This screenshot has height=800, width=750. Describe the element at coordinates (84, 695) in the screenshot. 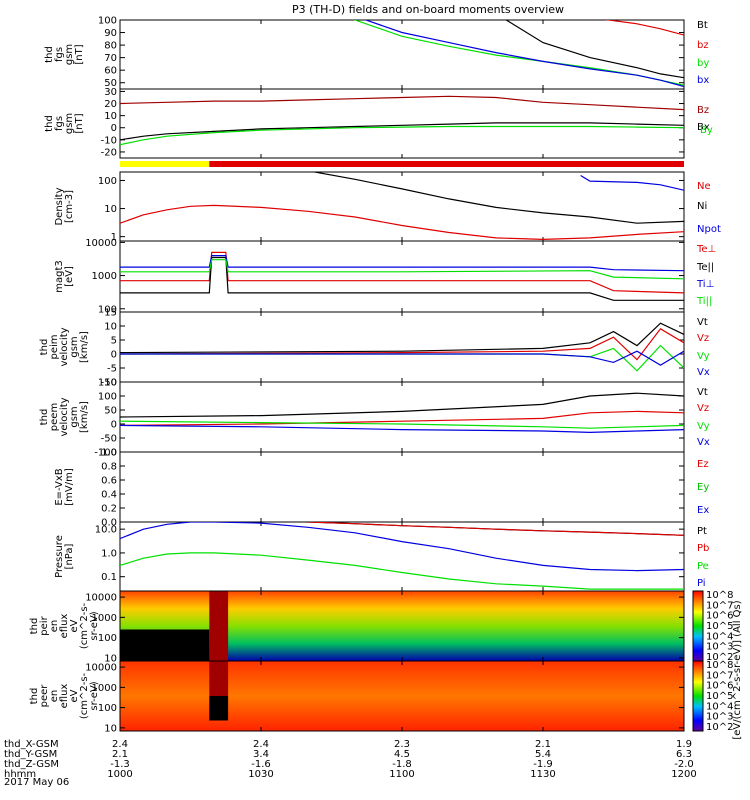

I see `y-axis-label: (cm^2-s-` at that location.